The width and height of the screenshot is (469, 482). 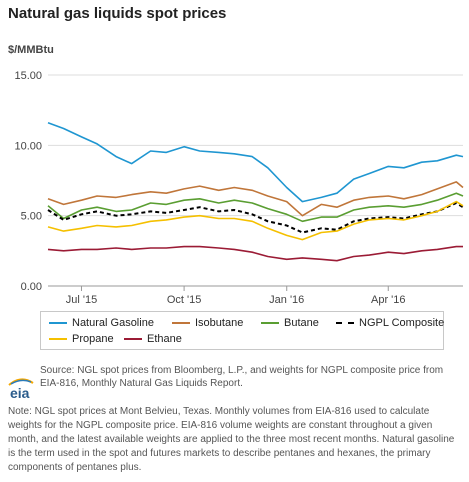 I want to click on eia-logo-icon: eia, so click(x=21, y=389).